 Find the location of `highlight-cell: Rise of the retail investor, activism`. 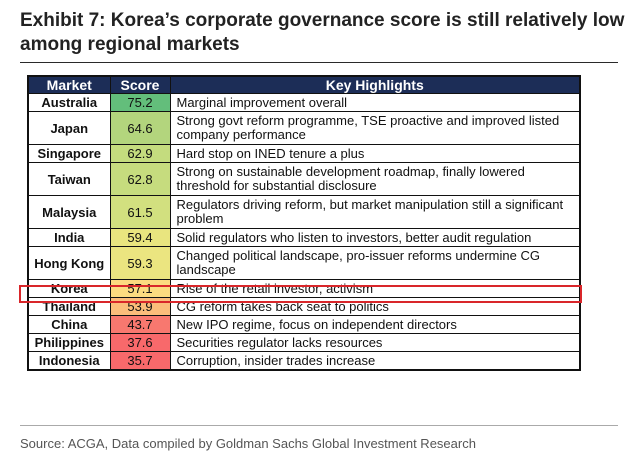

highlight-cell: Rise of the retail investor, activism is located at coordinates (375, 288).